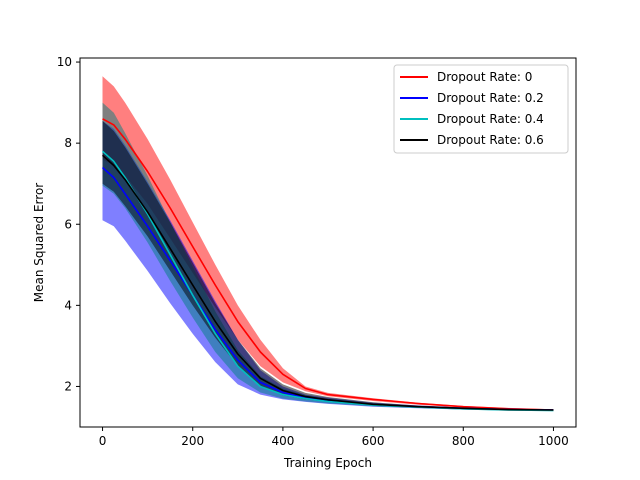 The width and height of the screenshot is (640, 480). What do you see at coordinates (64, 62) in the screenshot?
I see `y-tick-label: 10` at bounding box center [64, 62].